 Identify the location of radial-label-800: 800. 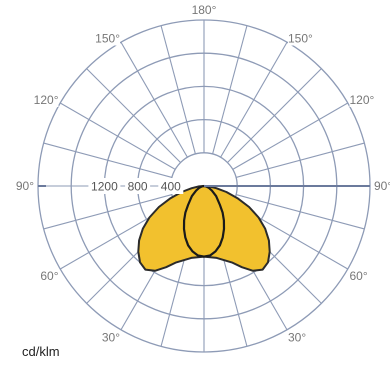
(138, 187).